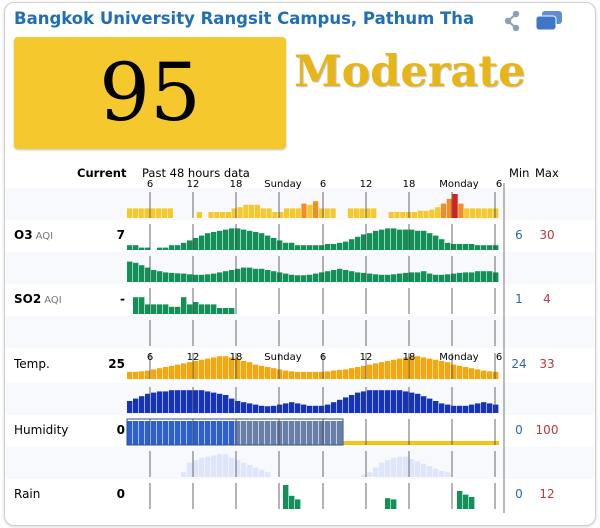  Describe the element at coordinates (34, 331) in the screenshot. I see `row-label: CO AQI` at that location.